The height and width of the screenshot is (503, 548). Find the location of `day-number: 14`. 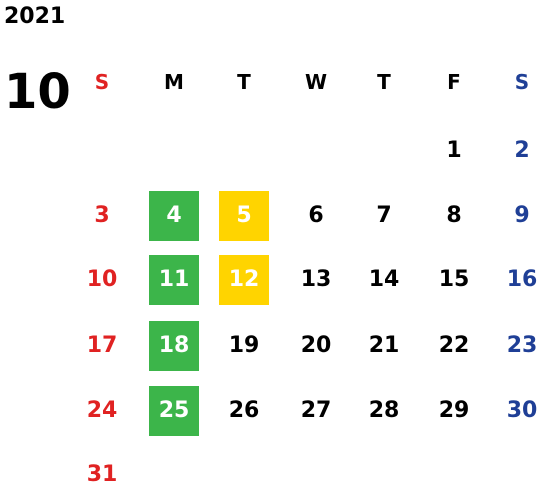

day-number: 14 is located at coordinates (384, 279).